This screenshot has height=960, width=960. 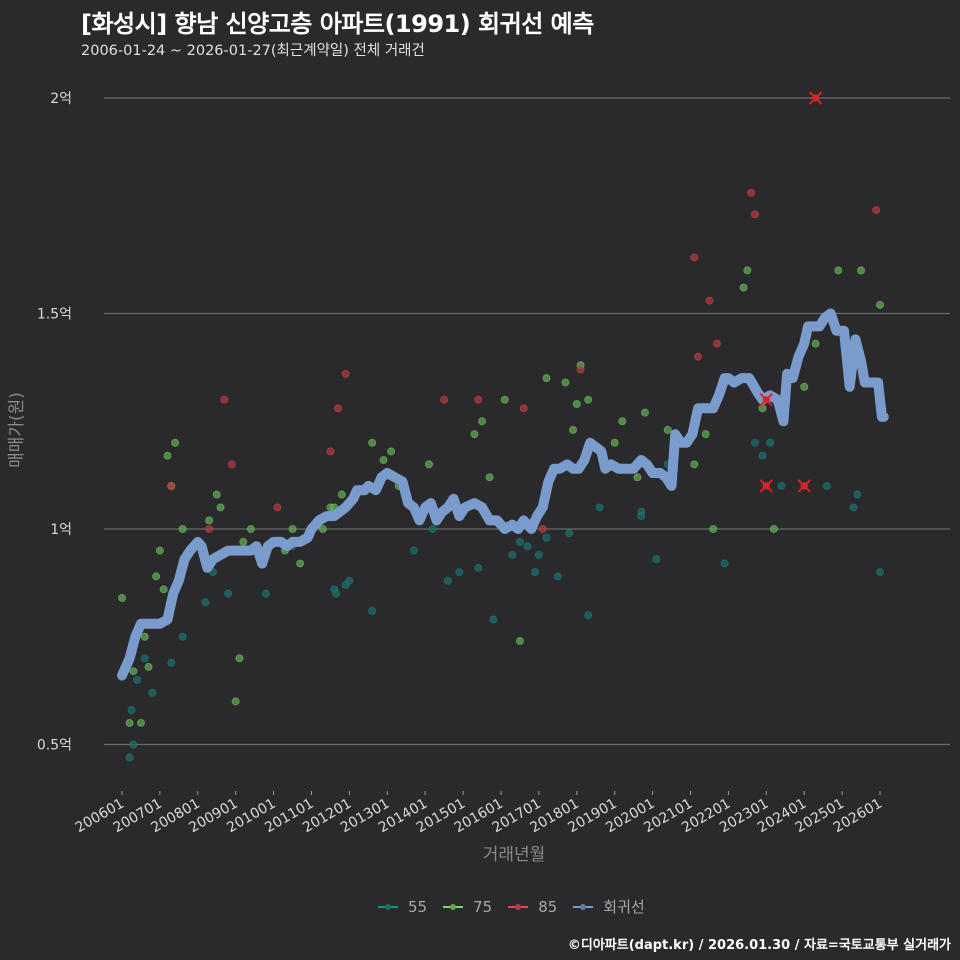 I want to click on y-tick-label: 0.5억, so click(x=54, y=746).